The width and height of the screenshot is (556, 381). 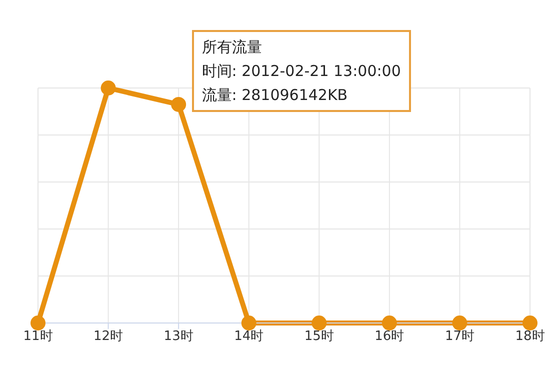 I want to click on tooltip-box: 所有流量 时间: 2012-02-21 13:00:00 流量: 281096142KB, so click(x=301, y=71).